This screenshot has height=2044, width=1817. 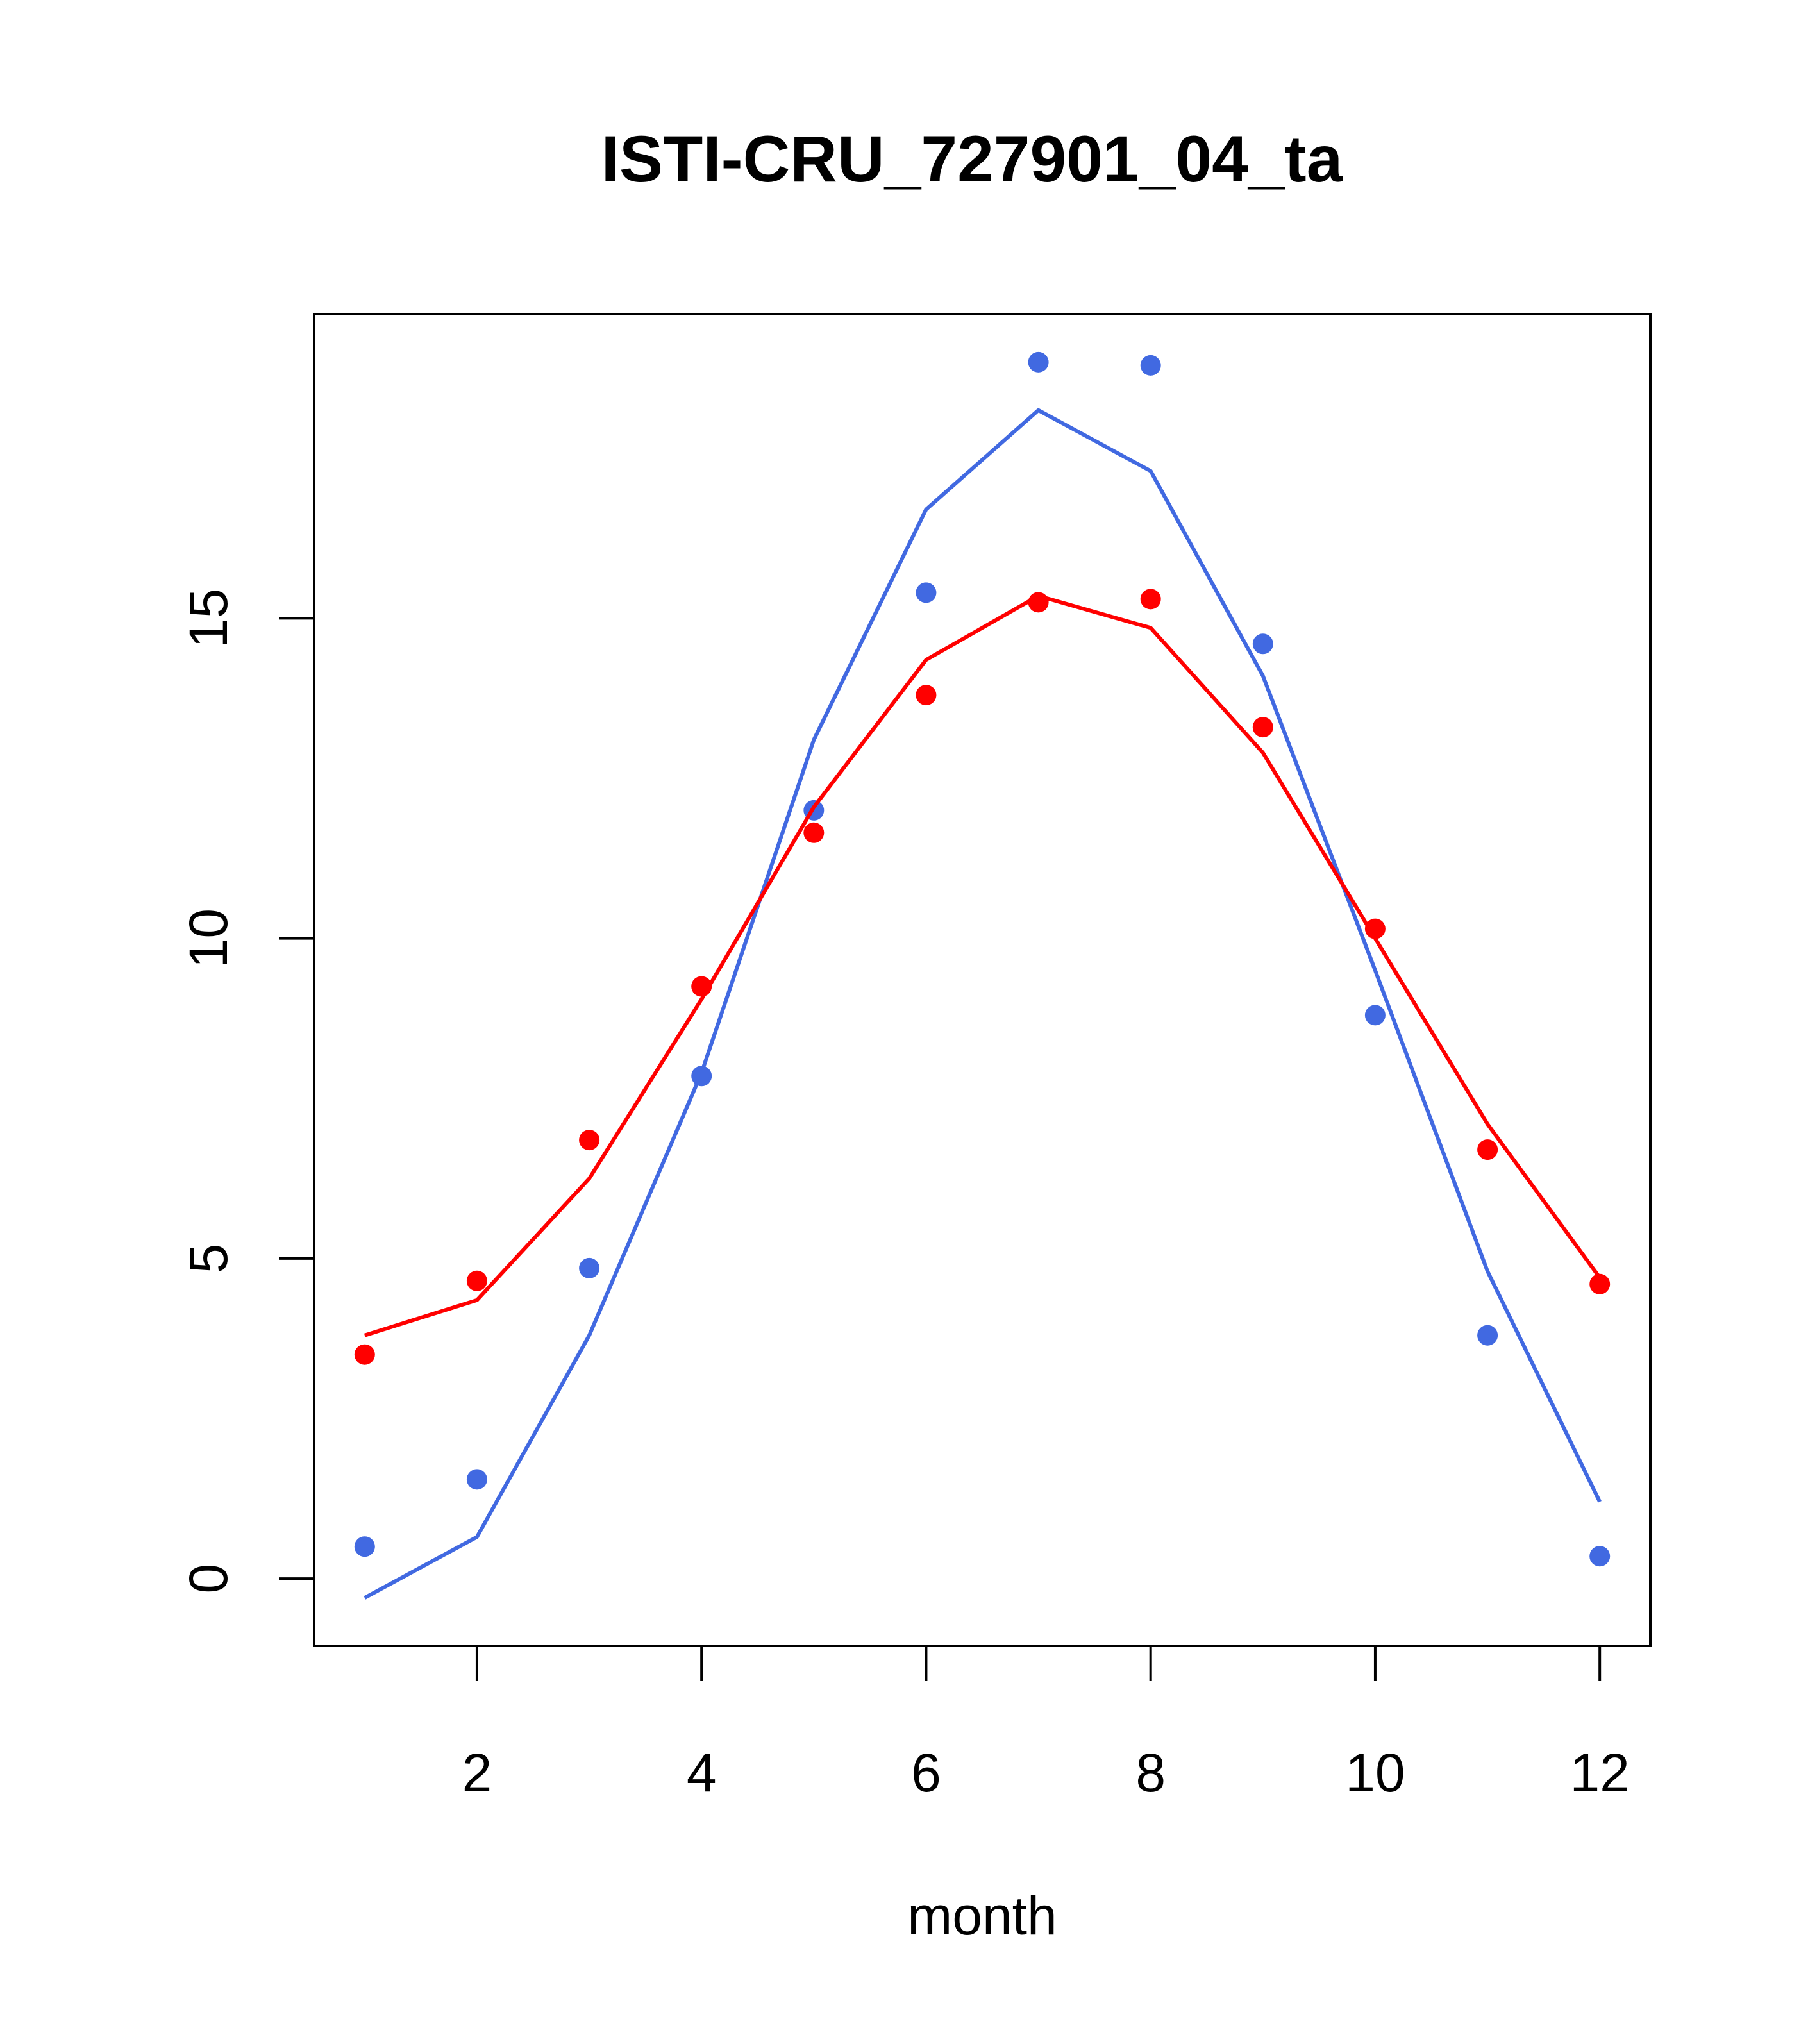 I want to click on x-tick-label: 8, so click(x=1150, y=1773).